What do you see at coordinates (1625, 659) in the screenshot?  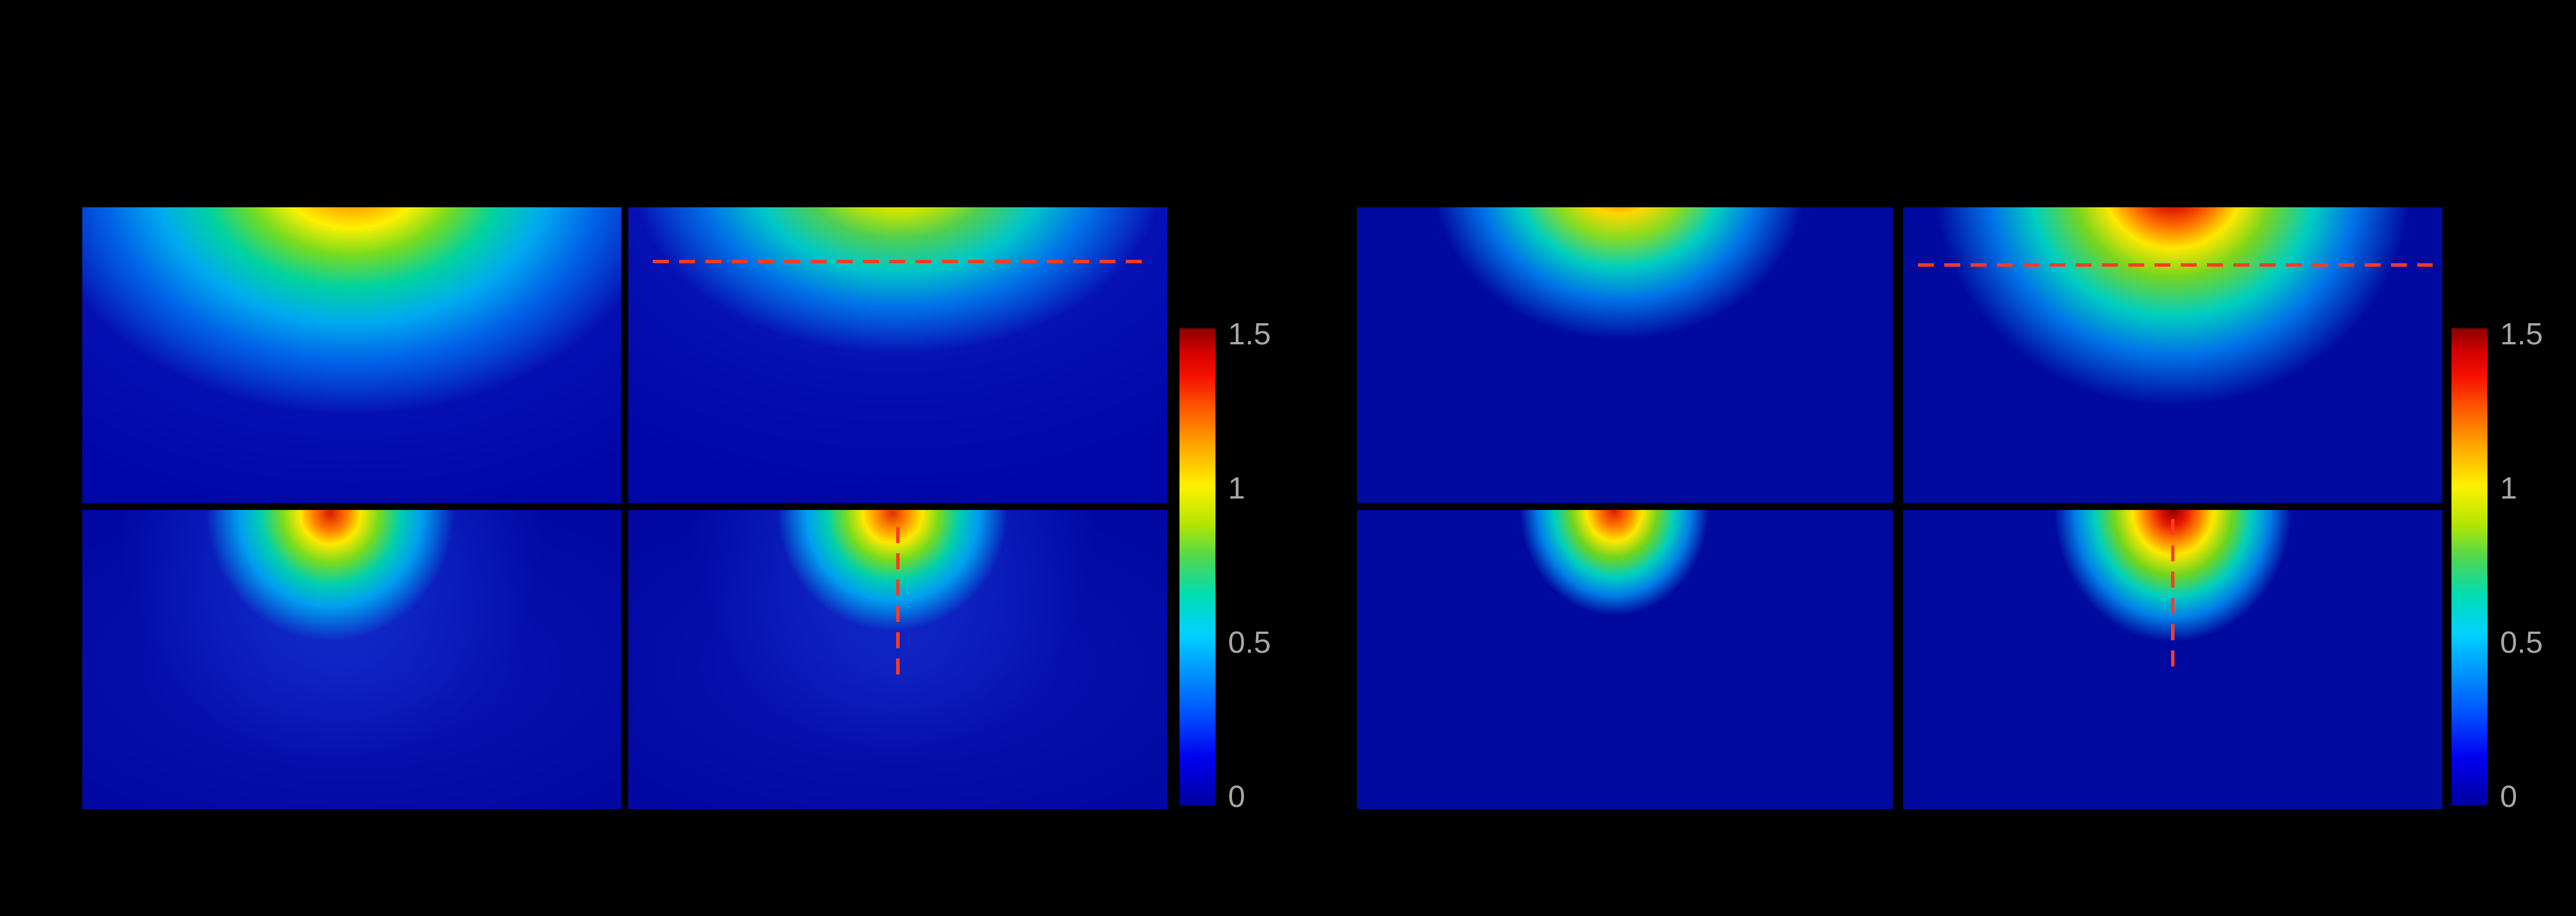 I see `heatmap-panel-right-bottom-left` at bounding box center [1625, 659].